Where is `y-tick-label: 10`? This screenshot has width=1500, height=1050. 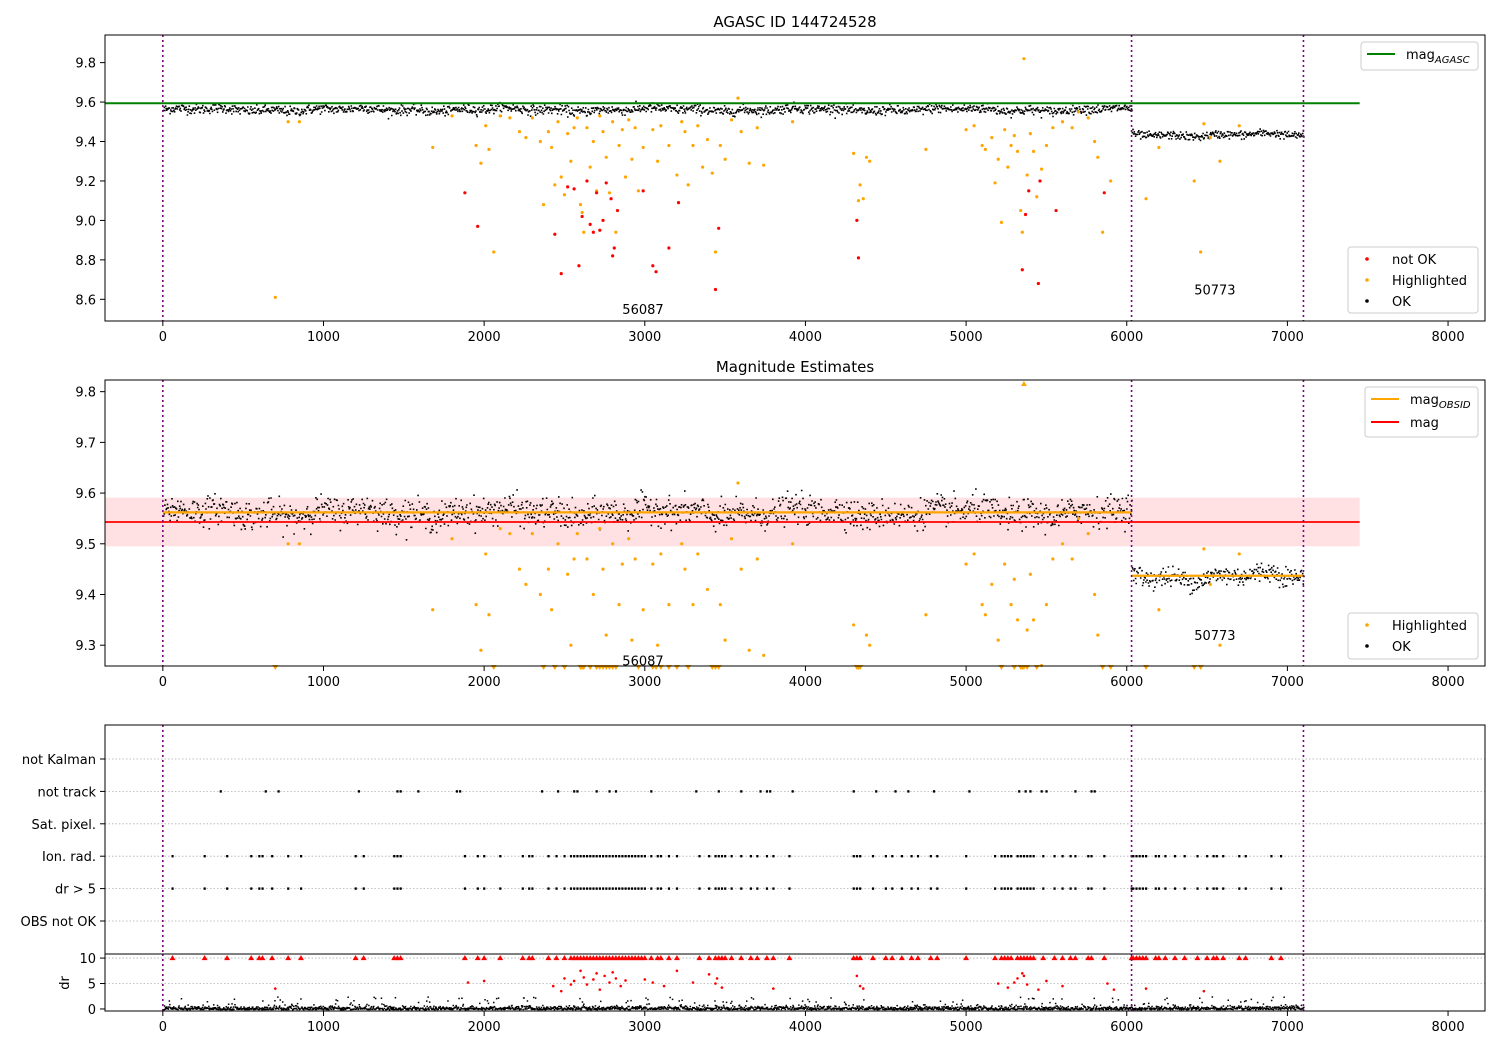 y-tick-label: 10 is located at coordinates (87, 959).